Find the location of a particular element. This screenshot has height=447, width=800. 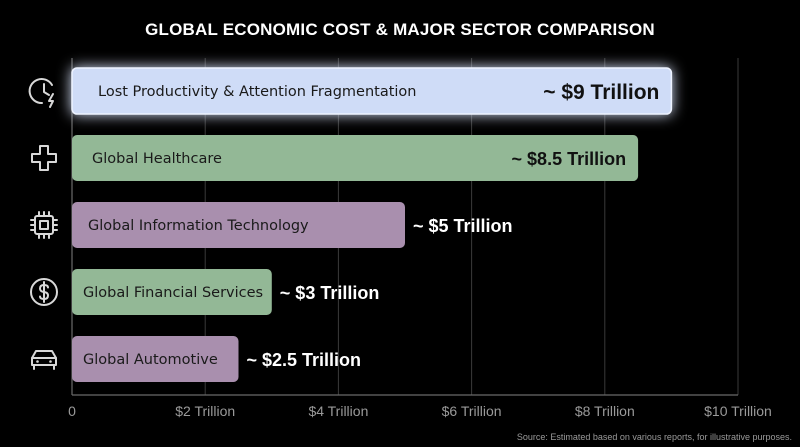

x-tick-label: $4 Trillion is located at coordinates (338, 411).